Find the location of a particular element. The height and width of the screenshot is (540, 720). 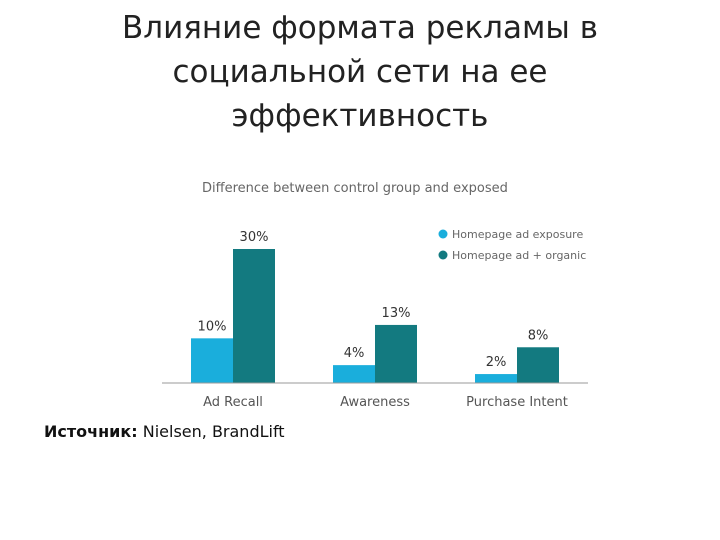

bars-group is located at coordinates (375, 316).